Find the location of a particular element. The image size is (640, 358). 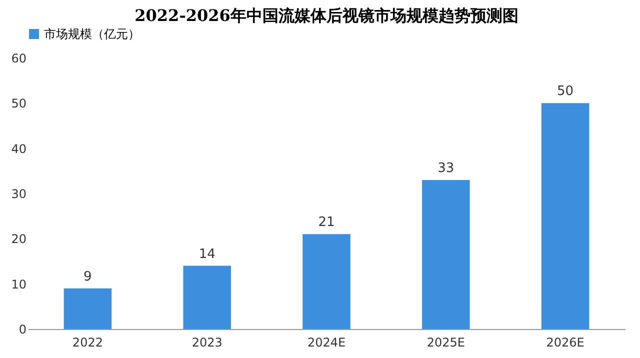

x-tick-label: 2023 is located at coordinates (207, 343).